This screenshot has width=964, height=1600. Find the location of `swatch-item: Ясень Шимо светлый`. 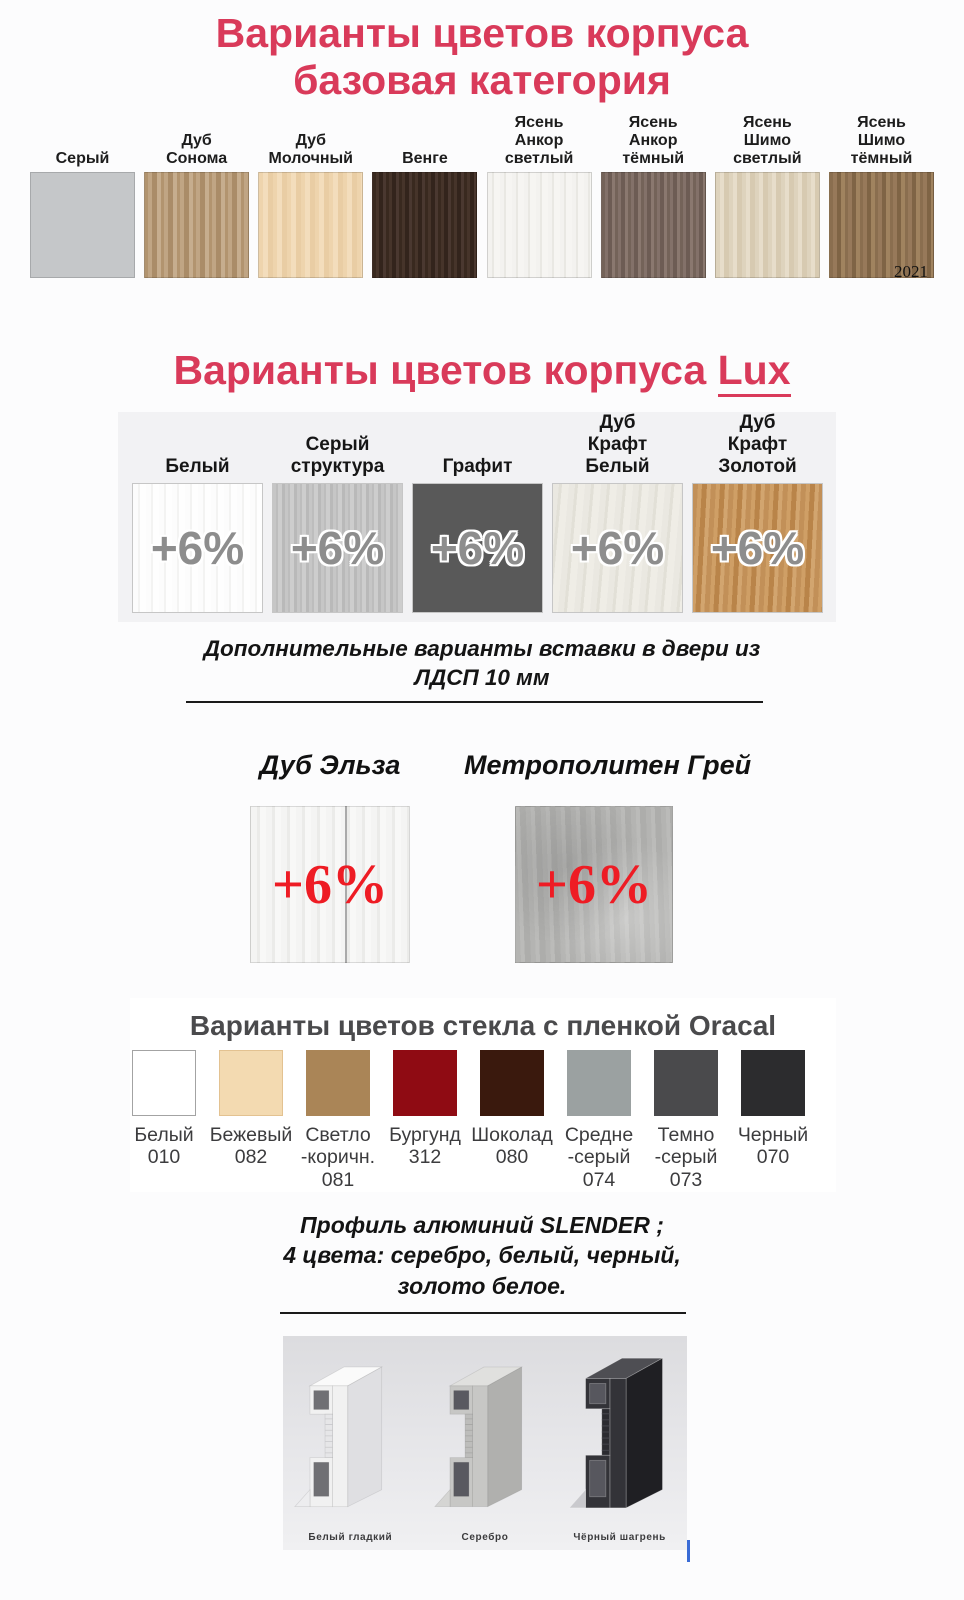

swatch-item: Ясень Шимо светлый is located at coordinates (767, 196).